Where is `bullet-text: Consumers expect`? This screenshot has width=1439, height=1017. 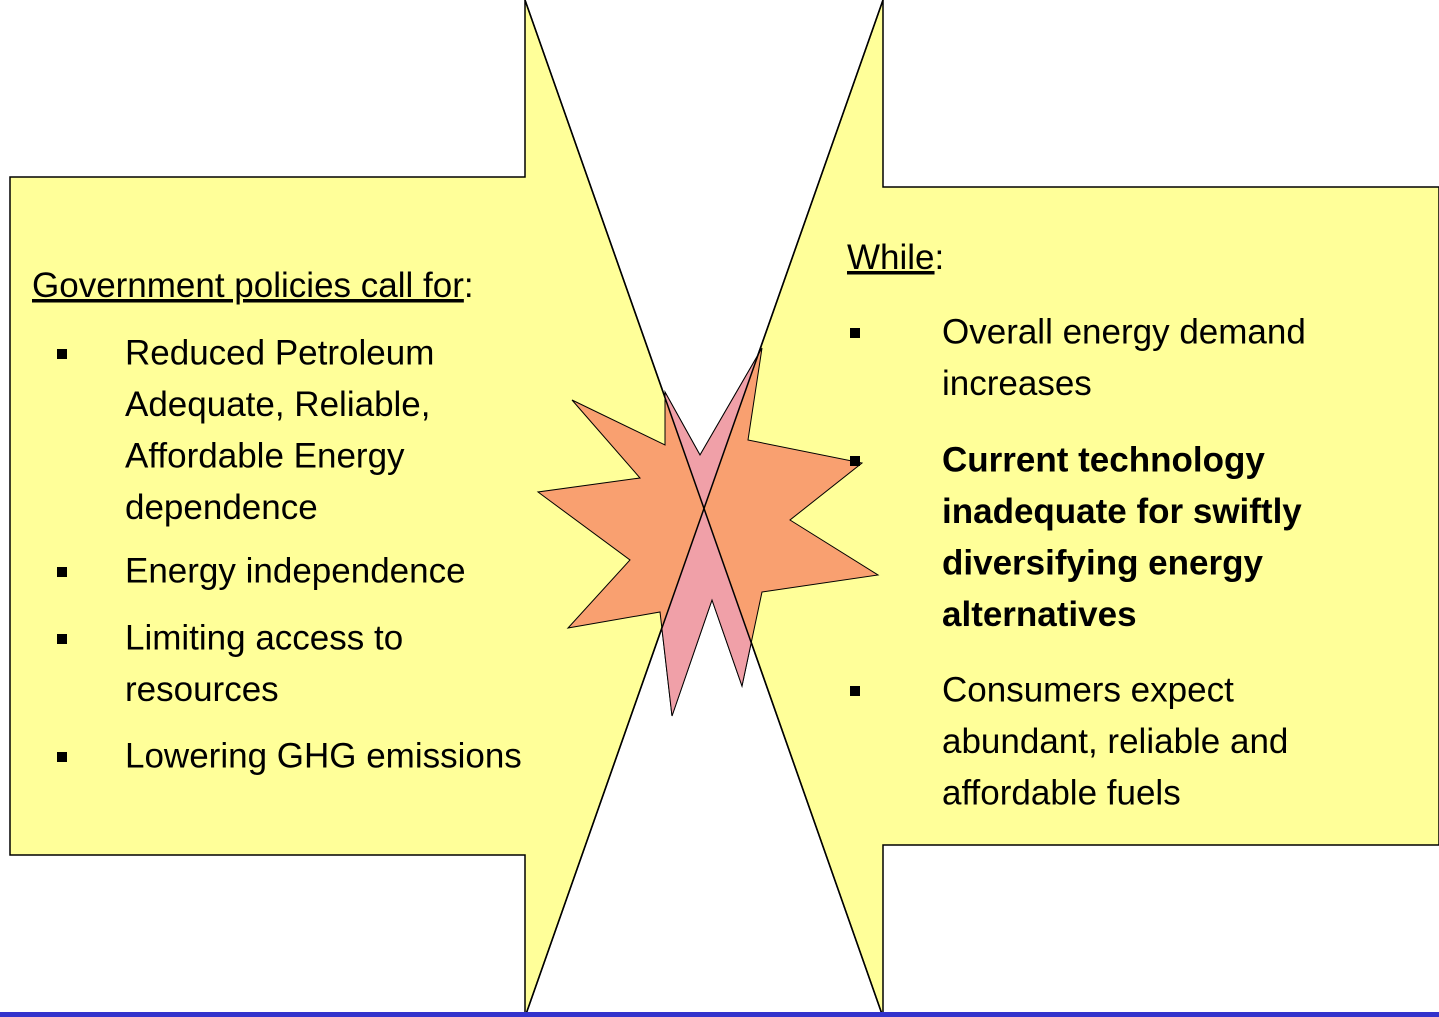
bullet-text: Consumers expect is located at coordinates (1088, 689).